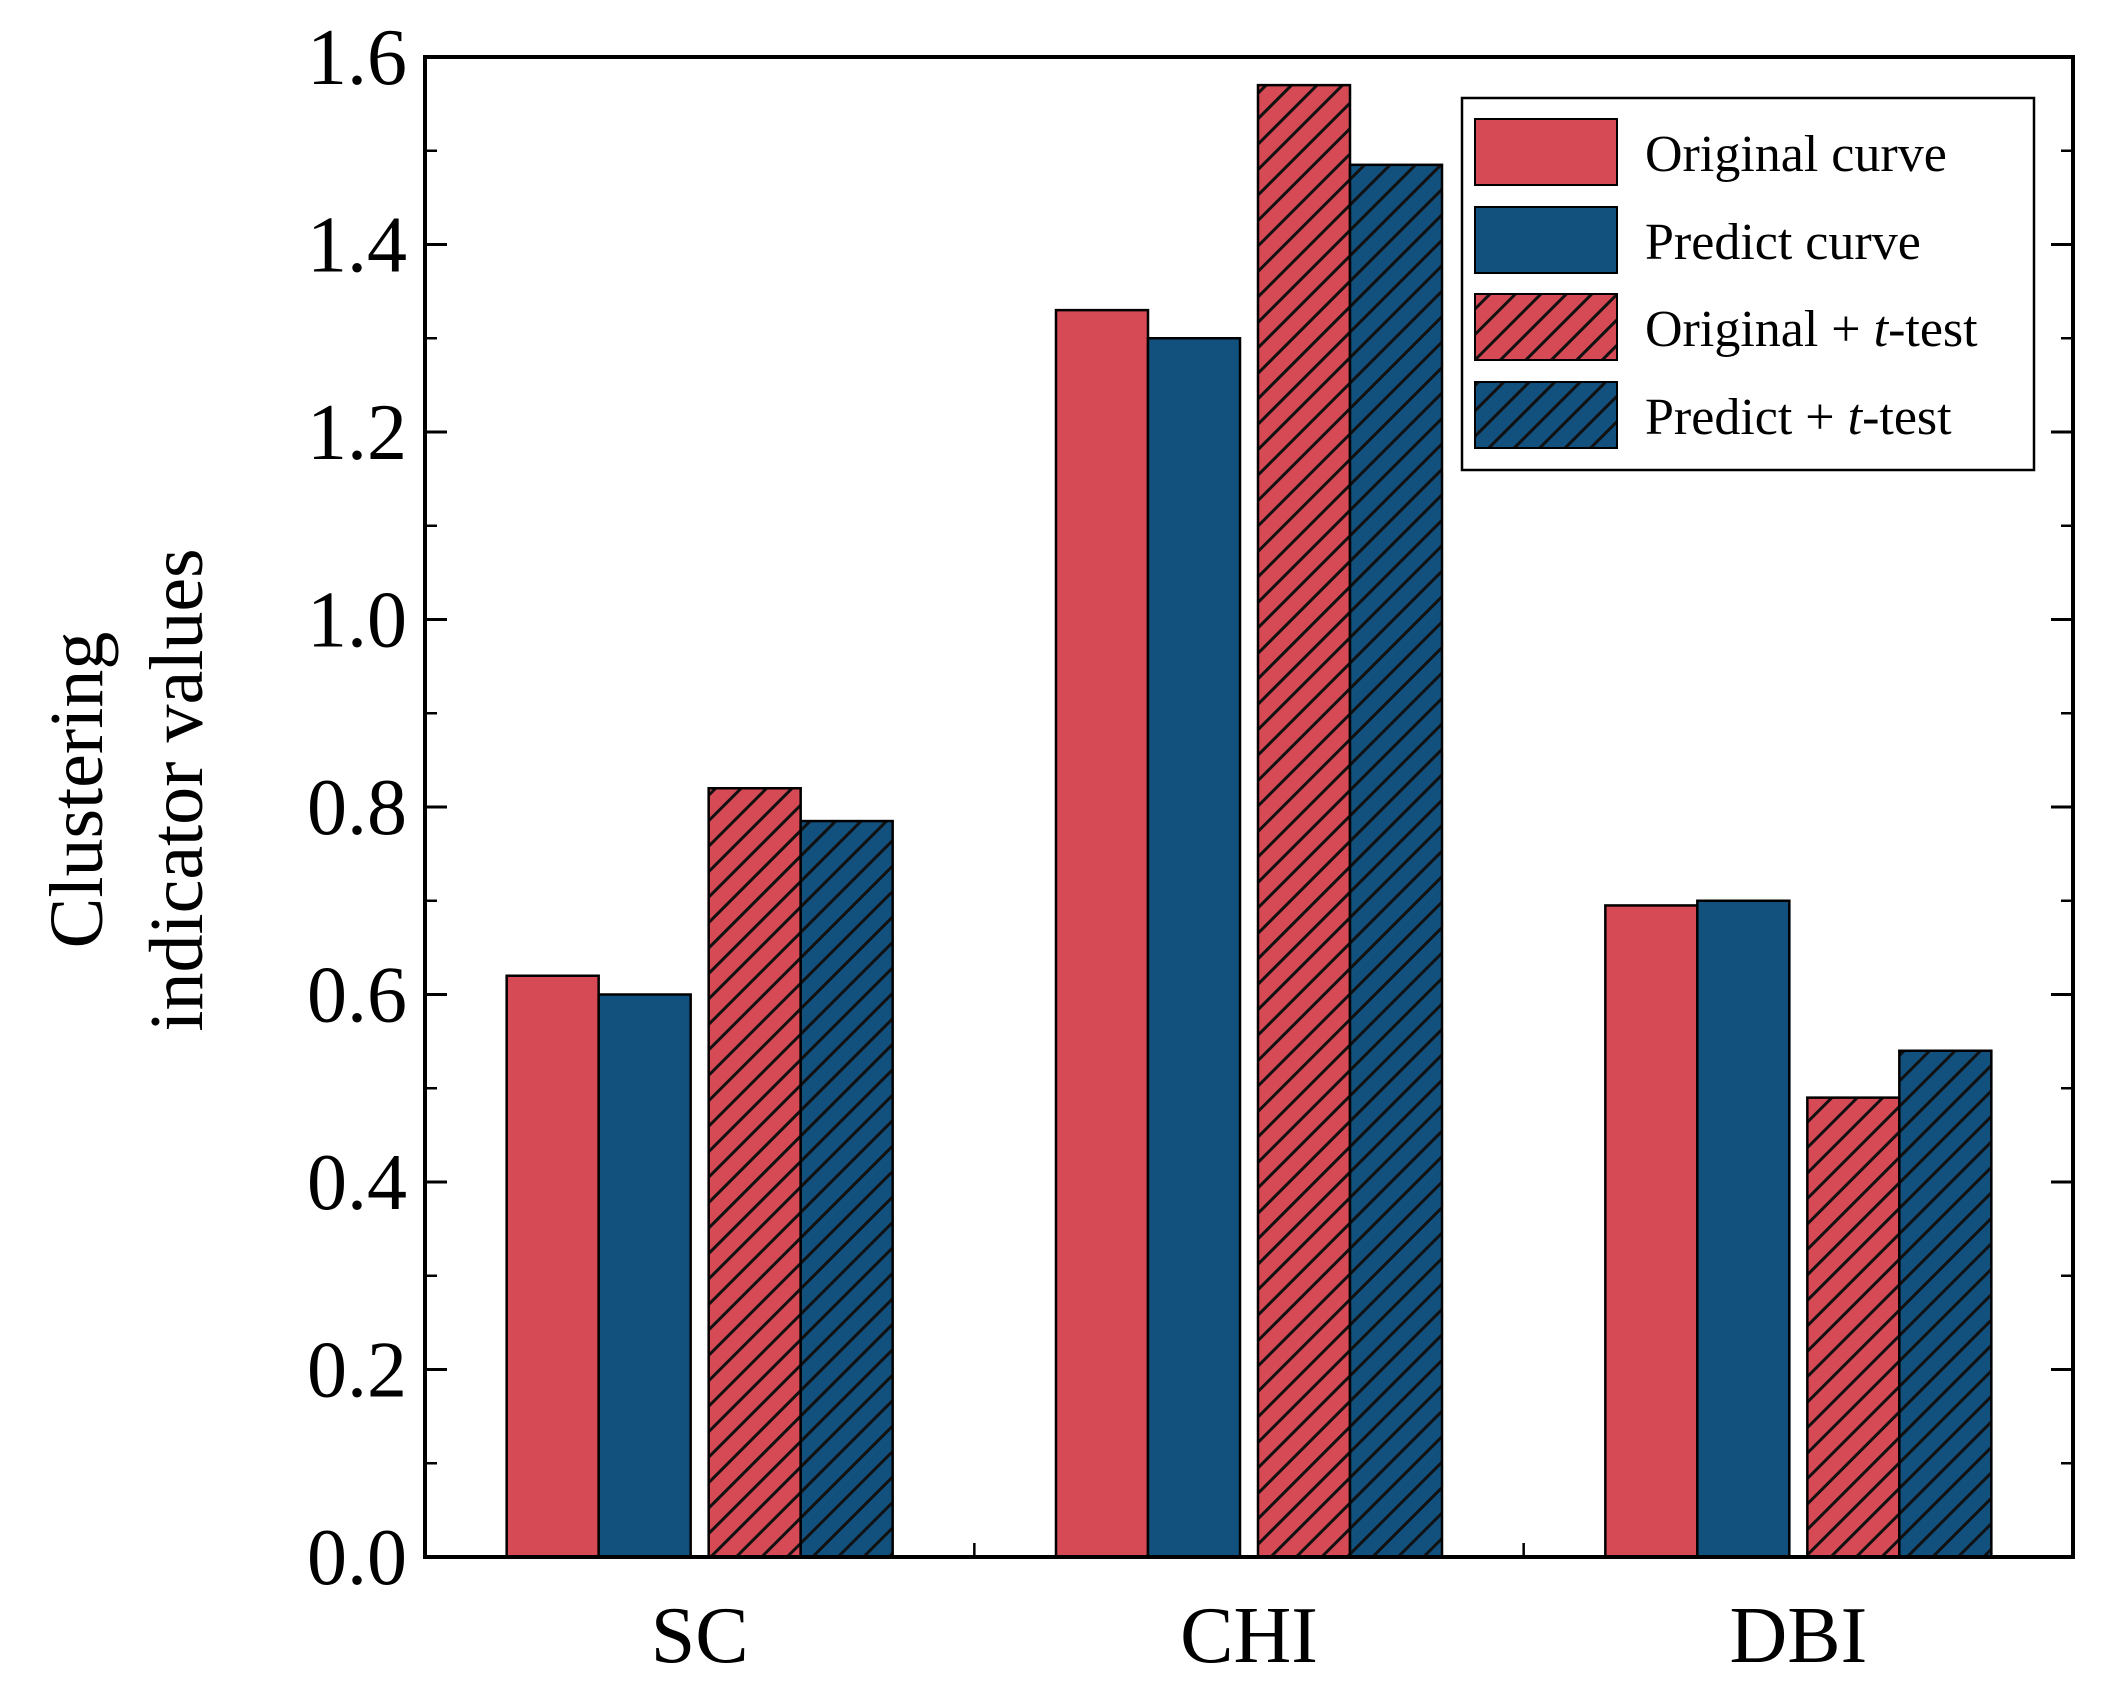  Describe the element at coordinates (357, 808) in the screenshot. I see `y-tick-label: 0.8` at that location.